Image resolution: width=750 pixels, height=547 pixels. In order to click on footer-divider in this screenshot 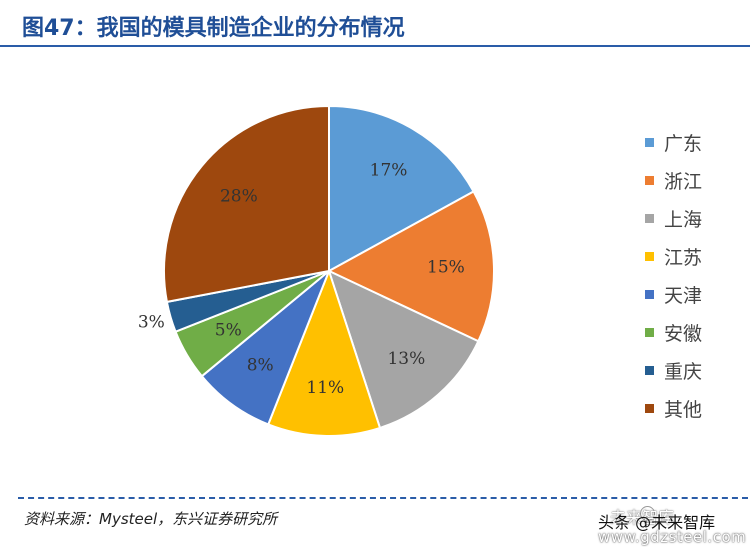, I will do `click(383, 498)`.